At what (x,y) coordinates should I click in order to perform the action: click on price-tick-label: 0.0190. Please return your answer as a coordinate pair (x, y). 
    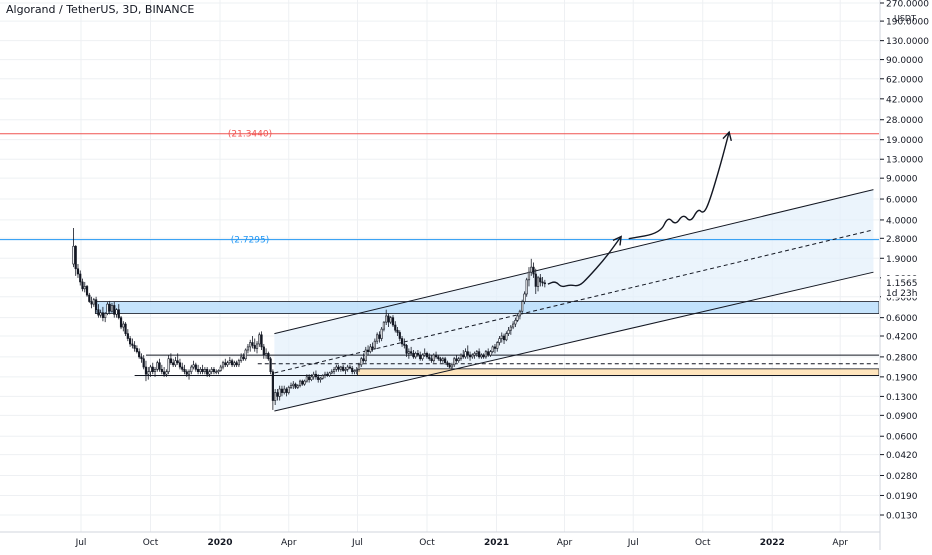
    Looking at the image, I should click on (902, 497).